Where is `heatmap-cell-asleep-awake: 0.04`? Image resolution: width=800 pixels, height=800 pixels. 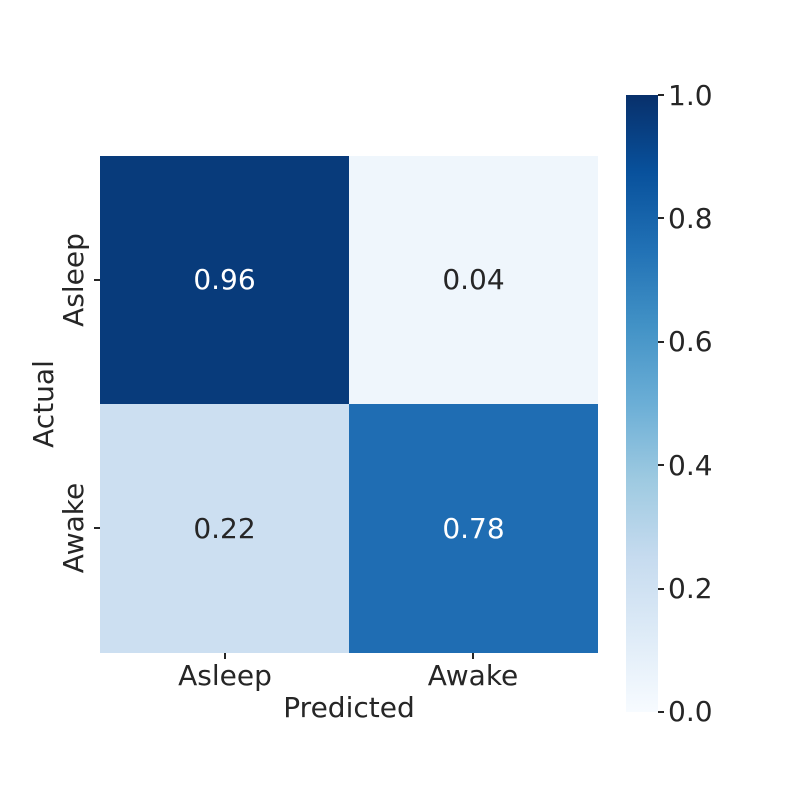
heatmap-cell-asleep-awake: 0.04 is located at coordinates (473, 280).